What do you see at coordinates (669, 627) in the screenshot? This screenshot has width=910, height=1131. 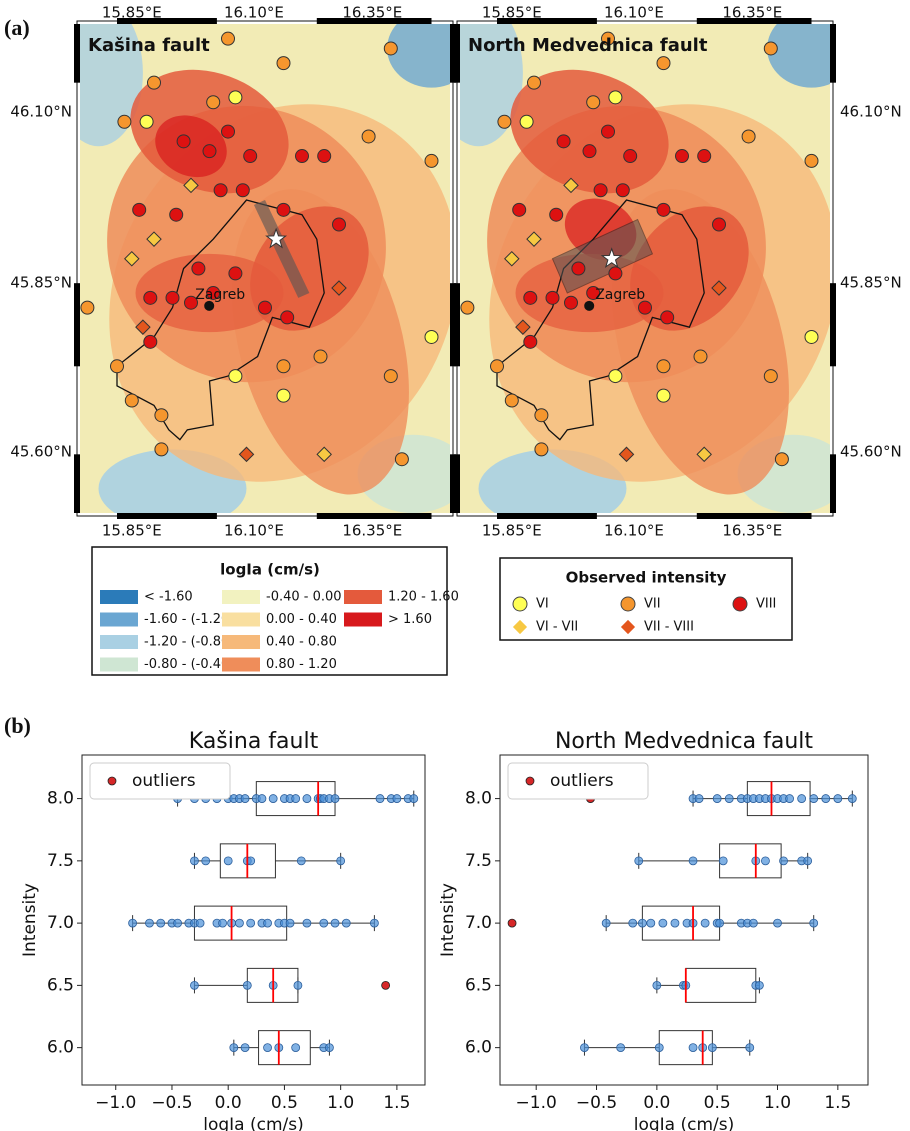 I see `legend-label: VII - VIII` at bounding box center [669, 627].